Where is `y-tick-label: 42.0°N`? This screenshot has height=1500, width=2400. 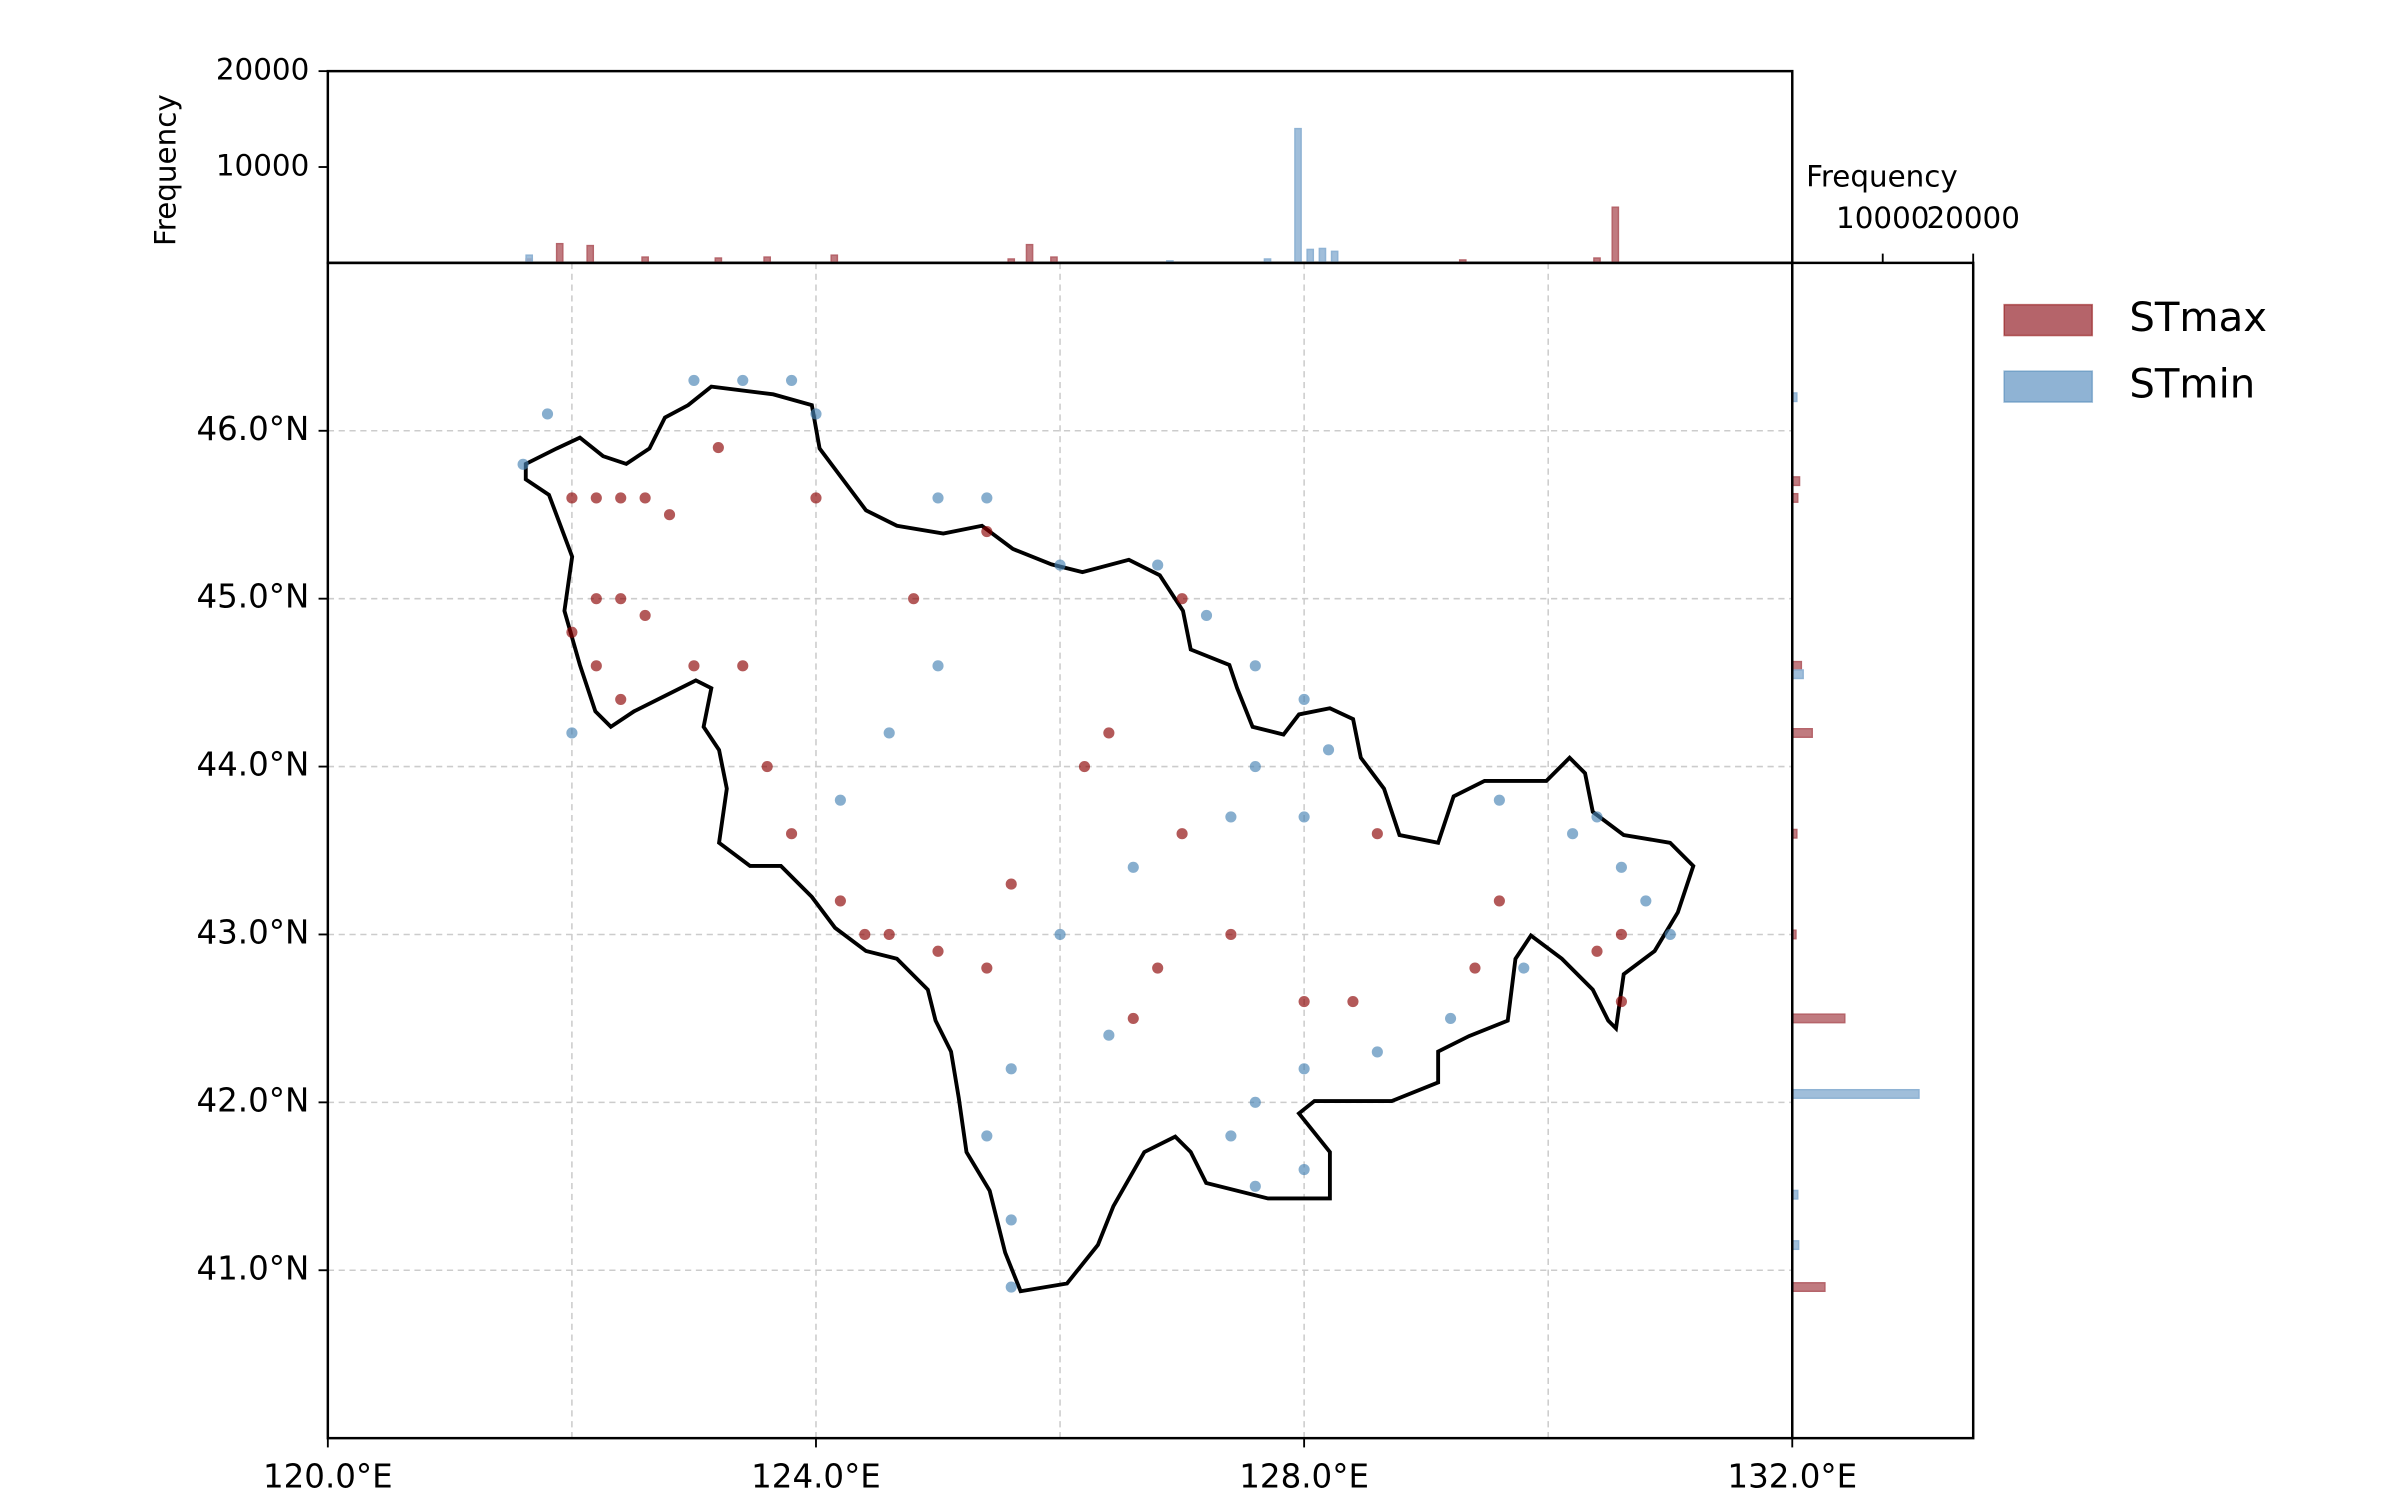 y-tick-label: 42.0°N is located at coordinates (252, 1100).